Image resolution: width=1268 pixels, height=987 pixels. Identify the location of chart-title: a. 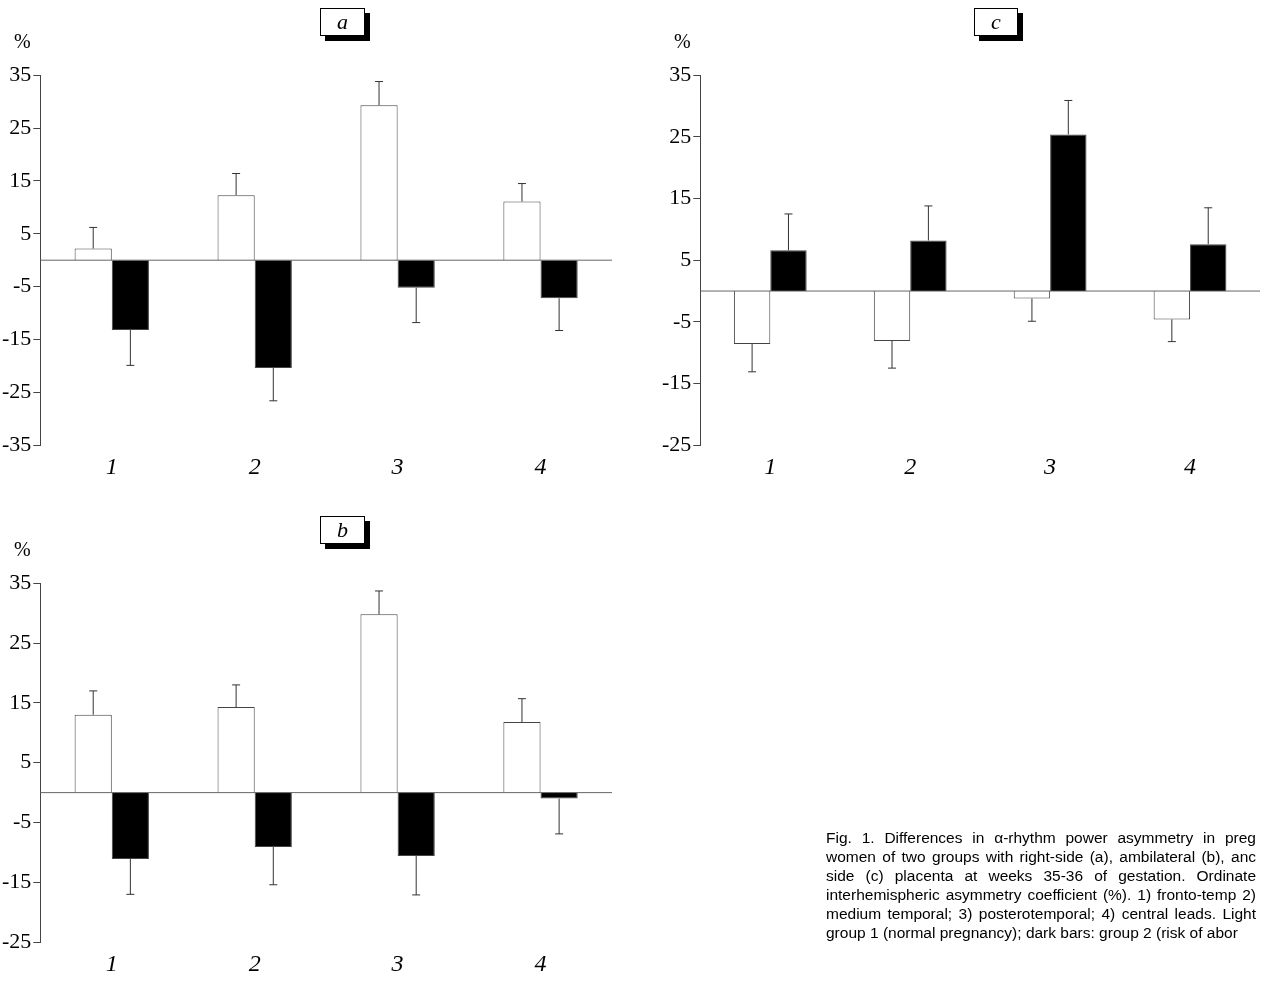
(342, 22).